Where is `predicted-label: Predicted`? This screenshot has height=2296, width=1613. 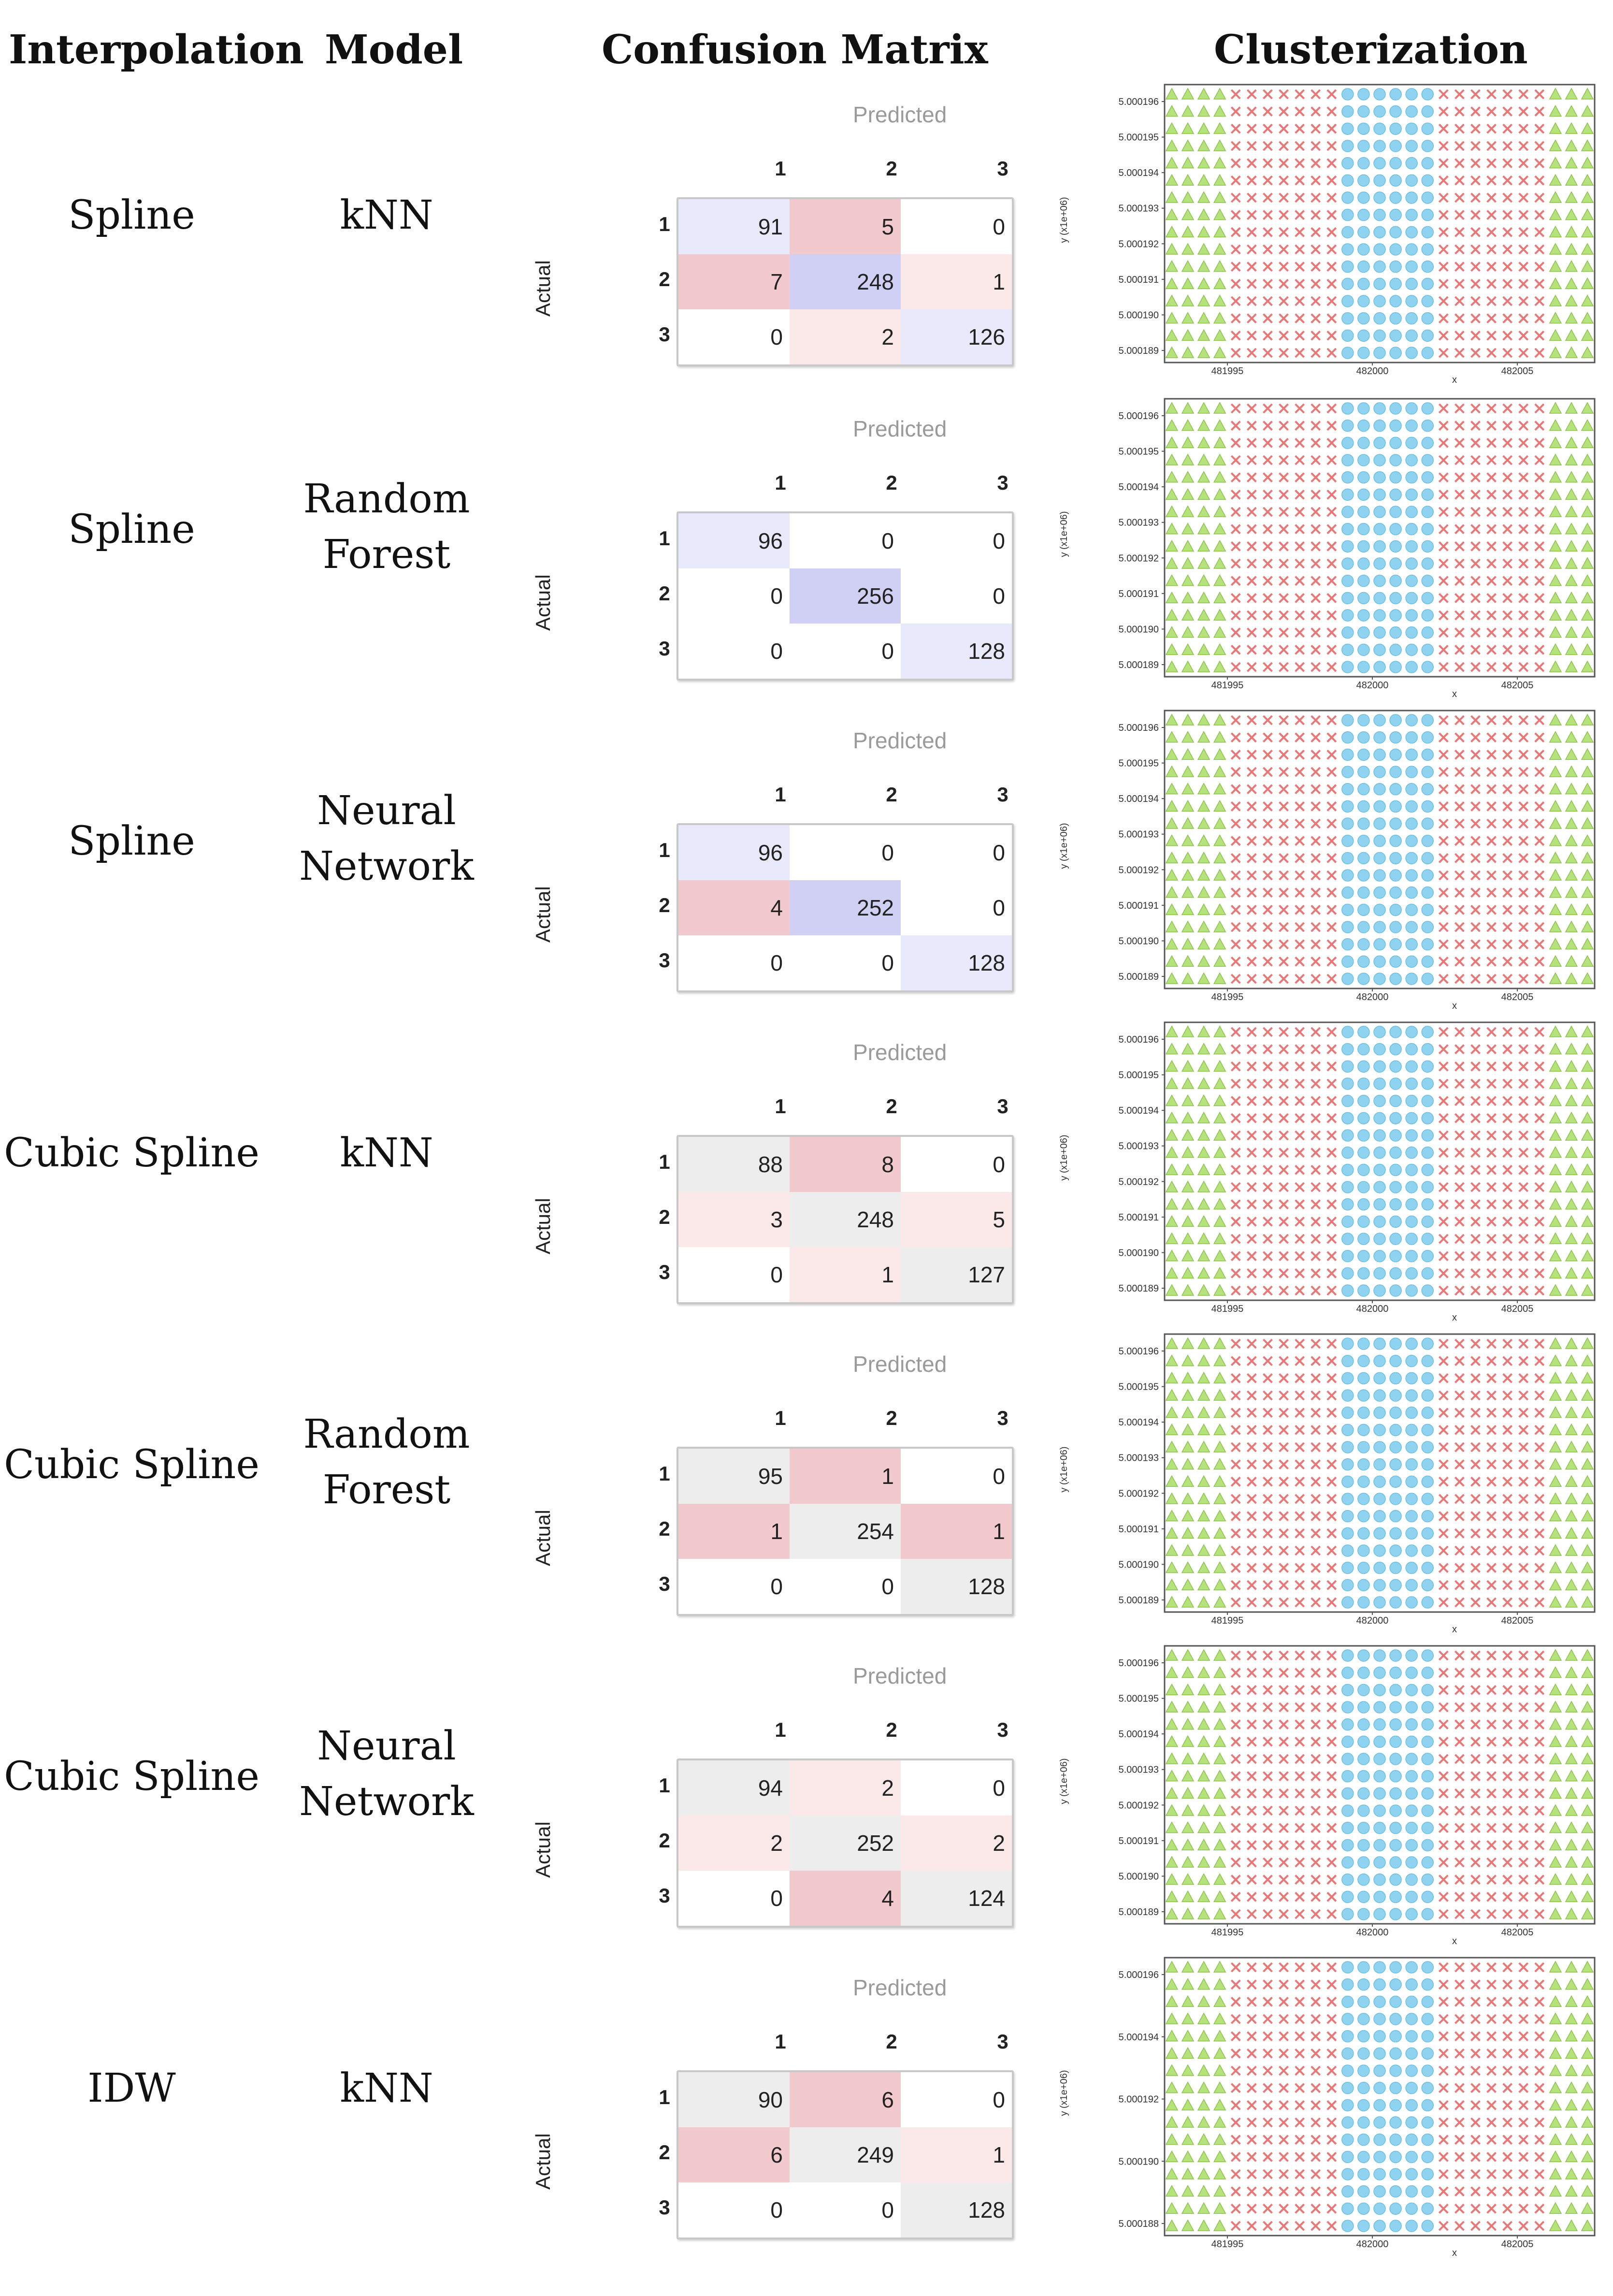 predicted-label: Predicted is located at coordinates (900, 1052).